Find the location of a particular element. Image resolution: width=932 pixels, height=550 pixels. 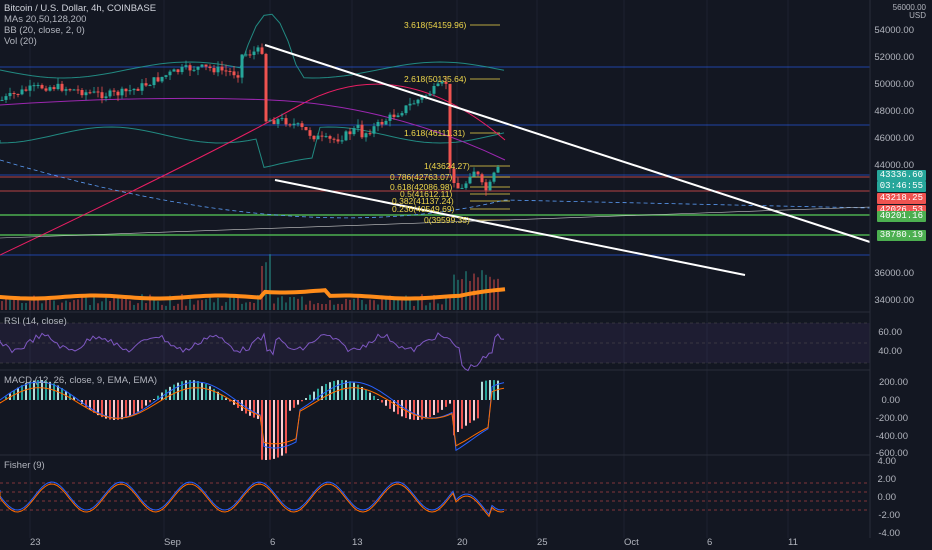

fisher-tick: 2.00 is located at coordinates (887, 479).